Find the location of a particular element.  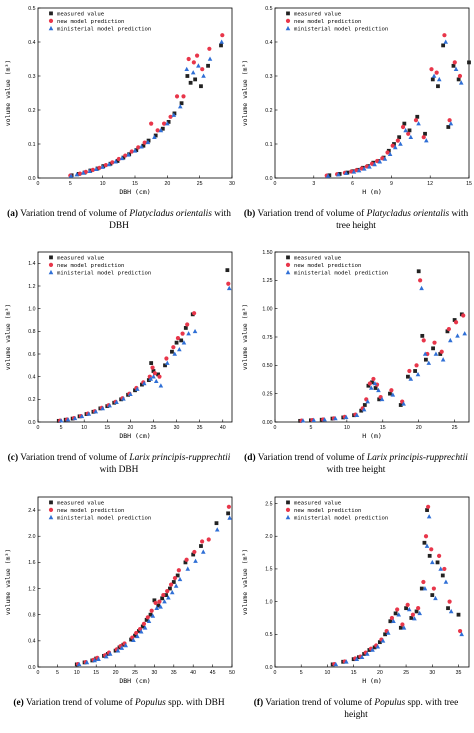

y-tick-label: 0.2 is located at coordinates (31, 400).